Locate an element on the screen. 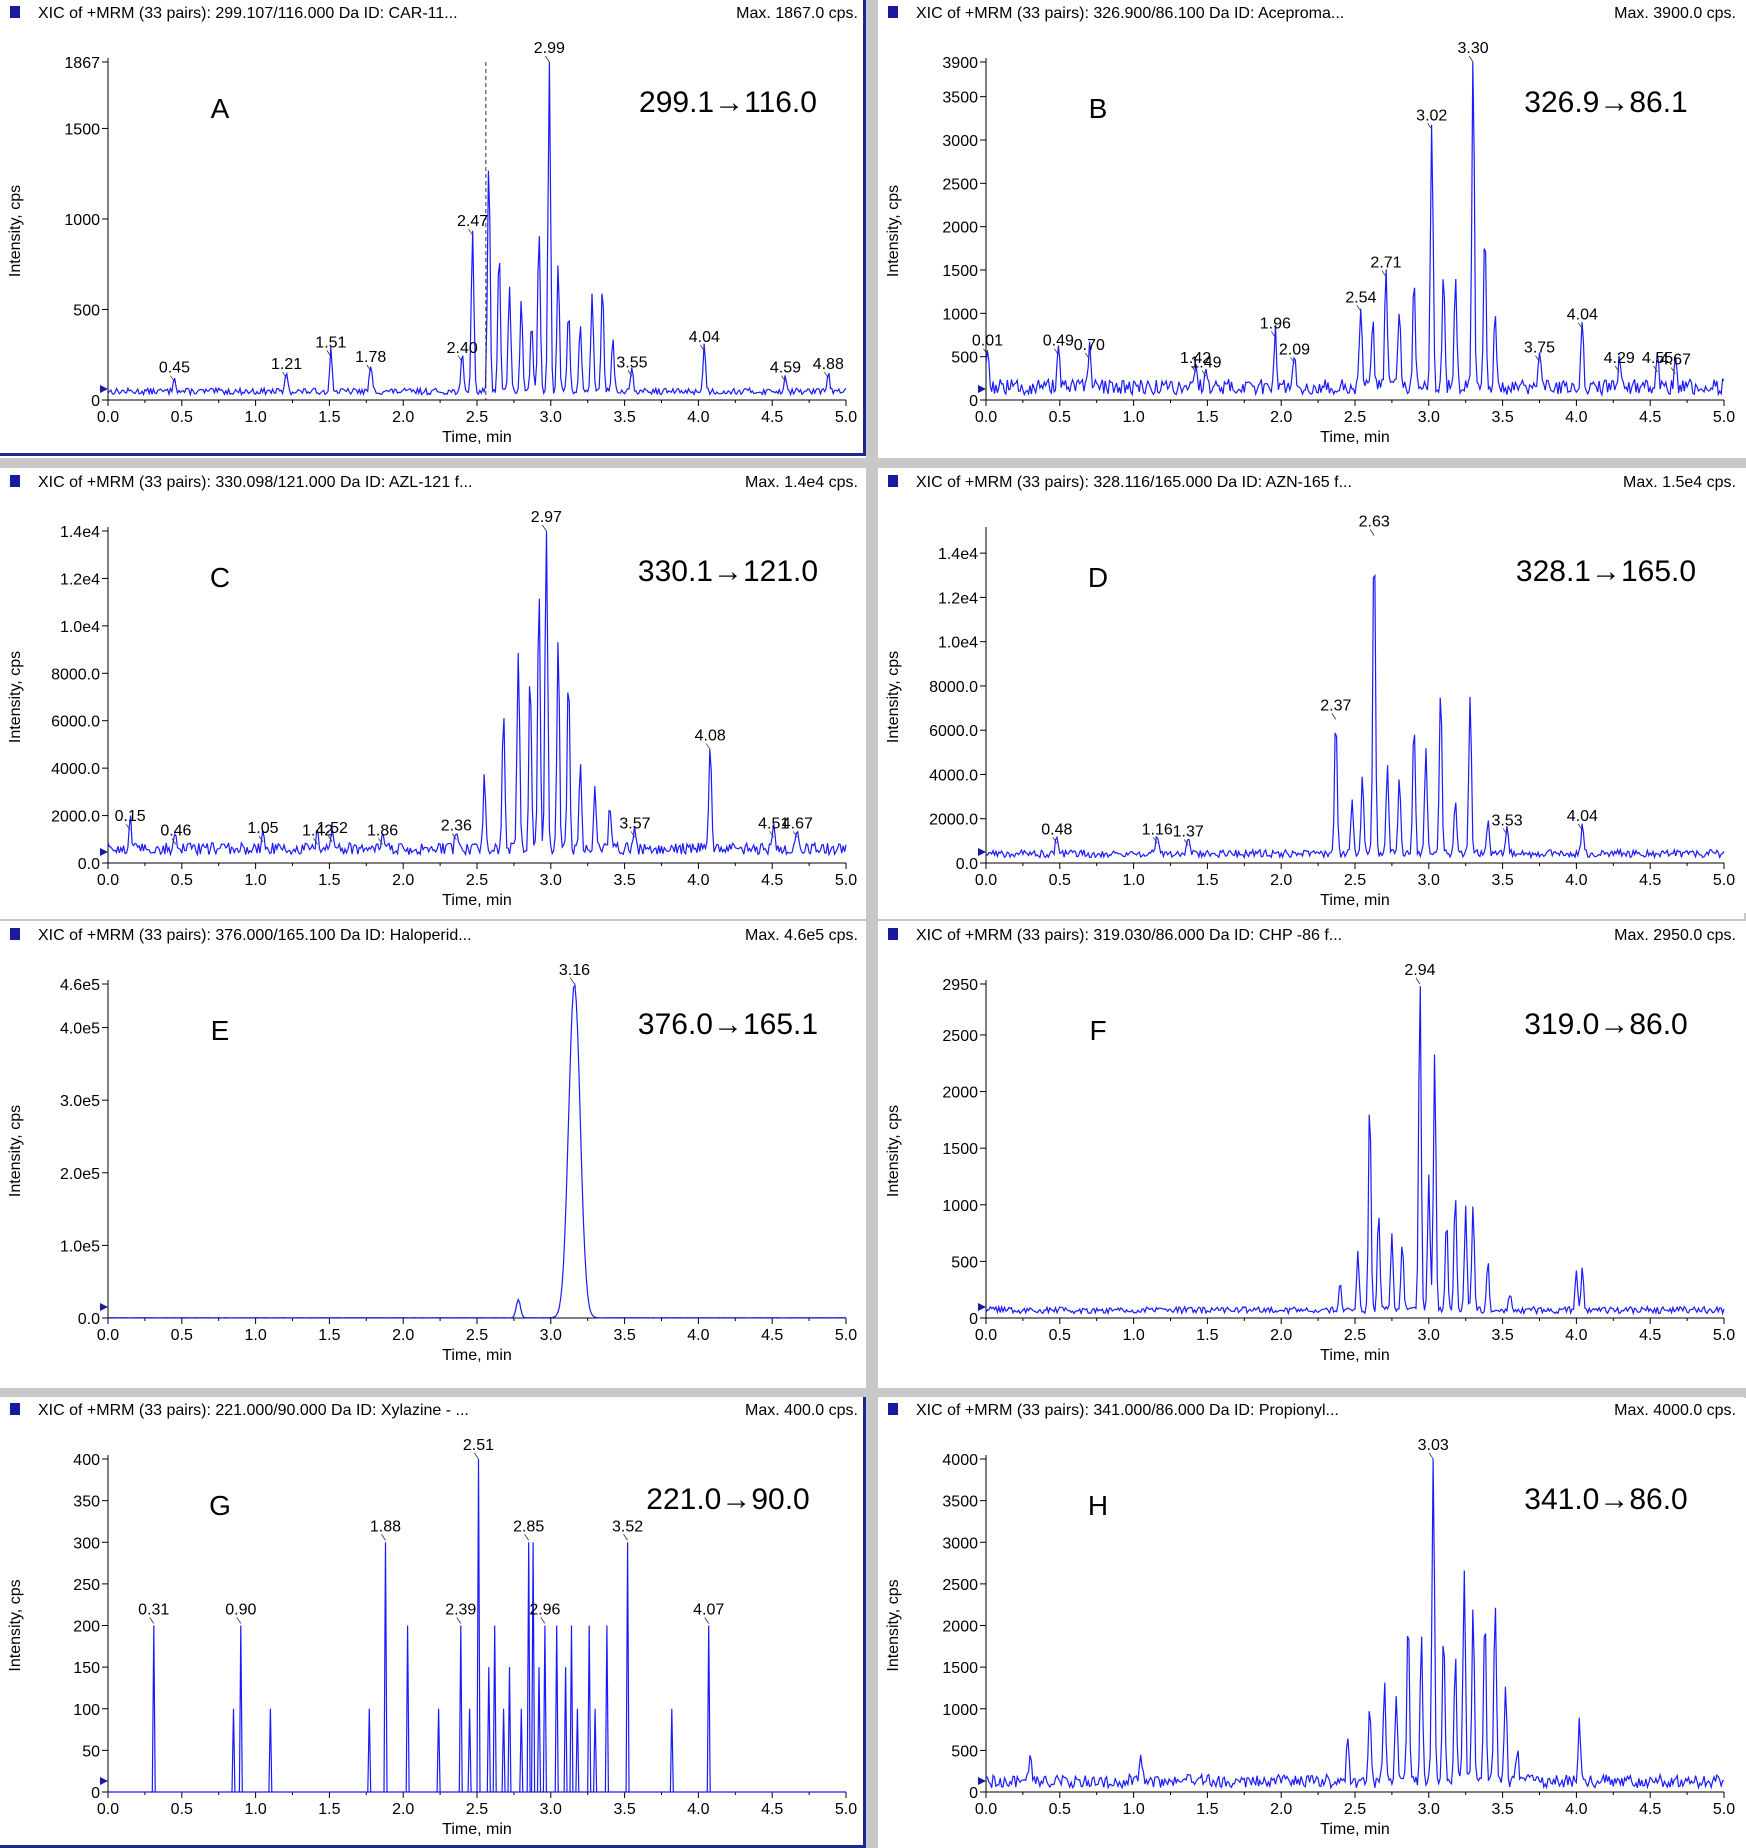  peak-label: 1.37 is located at coordinates (1188, 832).